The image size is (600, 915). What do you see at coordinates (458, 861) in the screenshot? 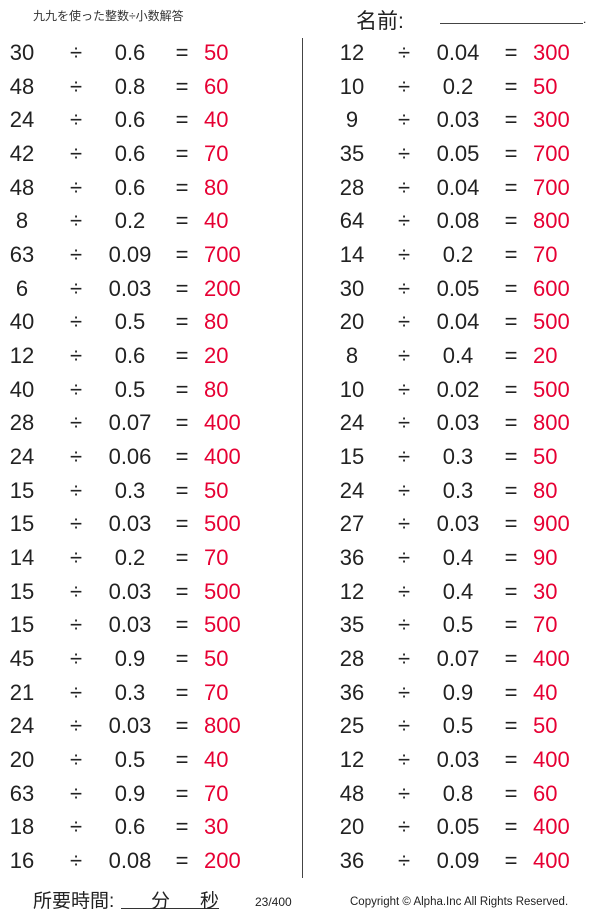
I see `divisor: 0.09` at bounding box center [458, 861].